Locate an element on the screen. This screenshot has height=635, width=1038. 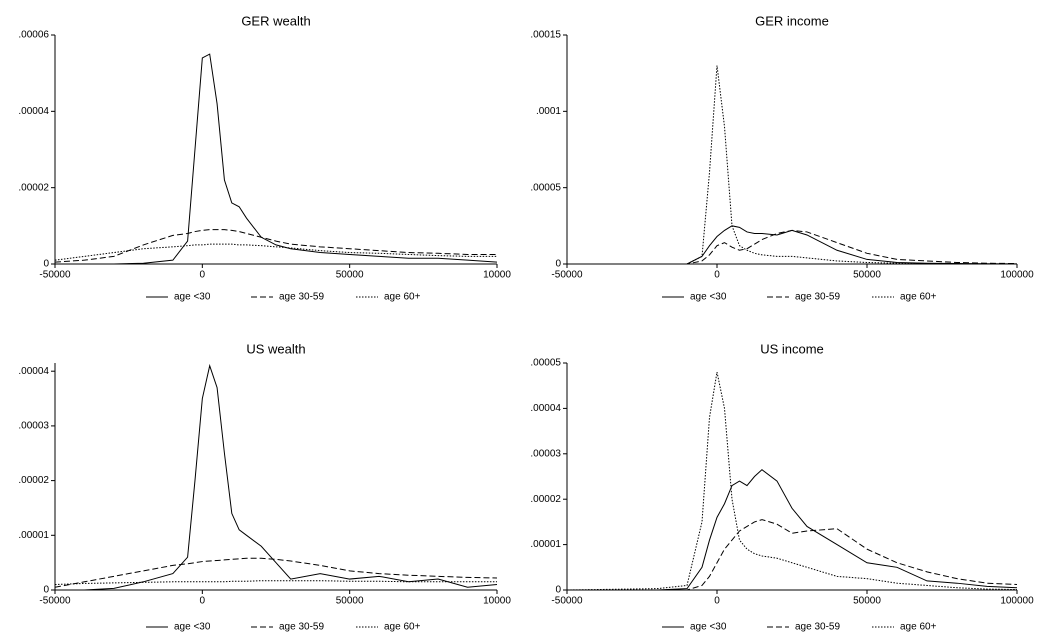
chart-title: US wealth is located at coordinates (275, 348).